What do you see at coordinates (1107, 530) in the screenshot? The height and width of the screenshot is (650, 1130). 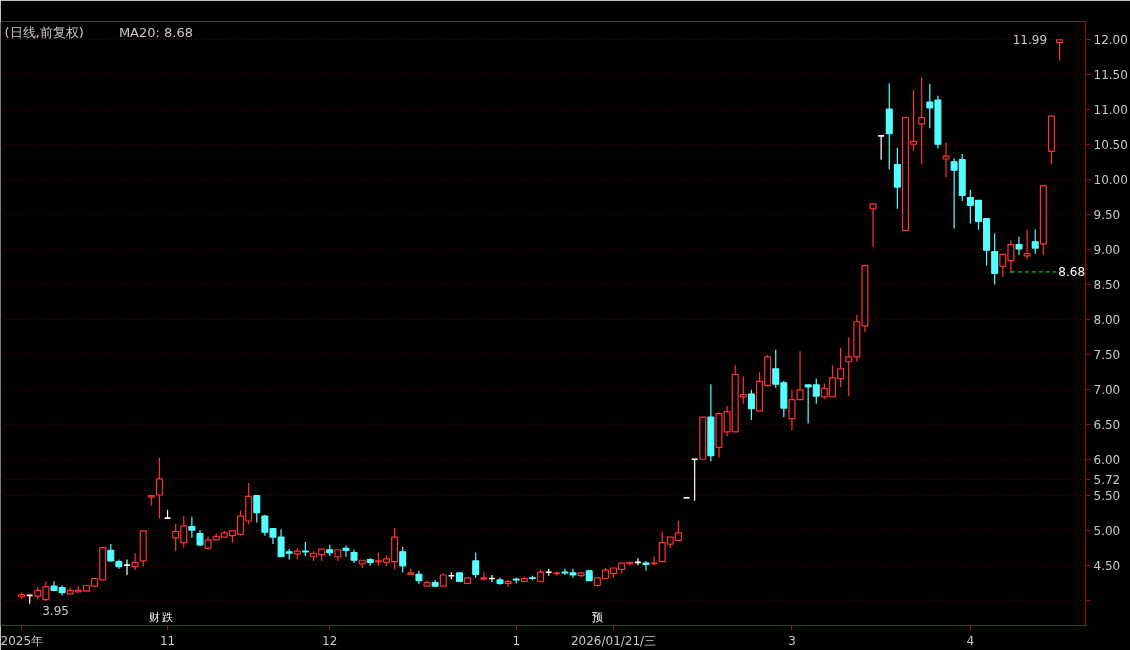 I see `y-tick-label: 5.00` at bounding box center [1107, 530].